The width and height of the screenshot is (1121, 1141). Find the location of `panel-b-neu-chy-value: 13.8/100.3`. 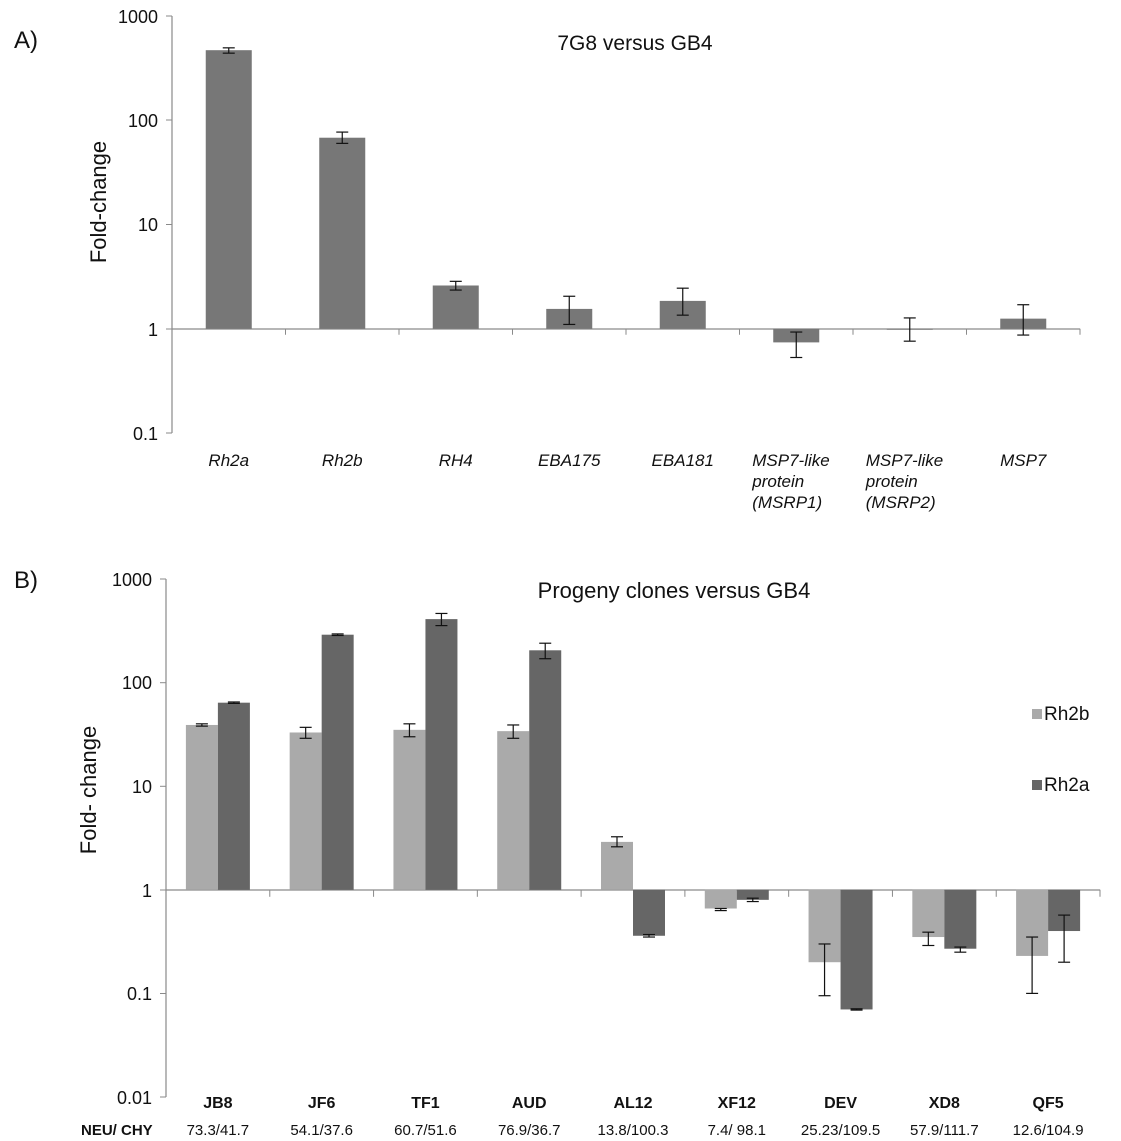

panel-b-neu-chy-value: 13.8/100.3 is located at coordinates (633, 1130).